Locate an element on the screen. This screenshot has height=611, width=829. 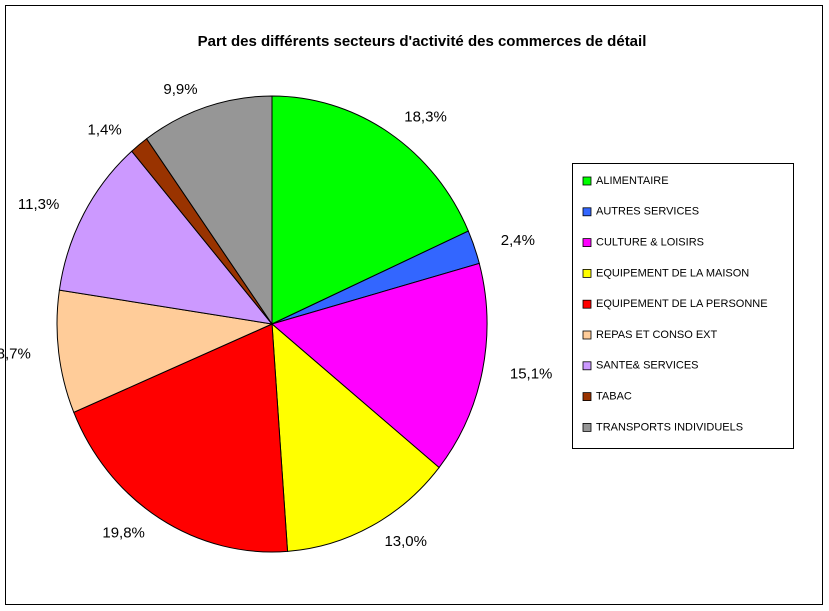
data-label: 11,3% is located at coordinates (38, 204).